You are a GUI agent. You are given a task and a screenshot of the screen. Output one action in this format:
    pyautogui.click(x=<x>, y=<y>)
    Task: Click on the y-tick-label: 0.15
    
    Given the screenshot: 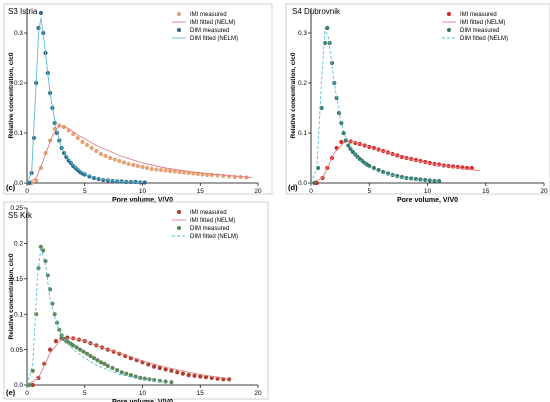 What is the action you would take?
    pyautogui.click(x=16, y=279)
    